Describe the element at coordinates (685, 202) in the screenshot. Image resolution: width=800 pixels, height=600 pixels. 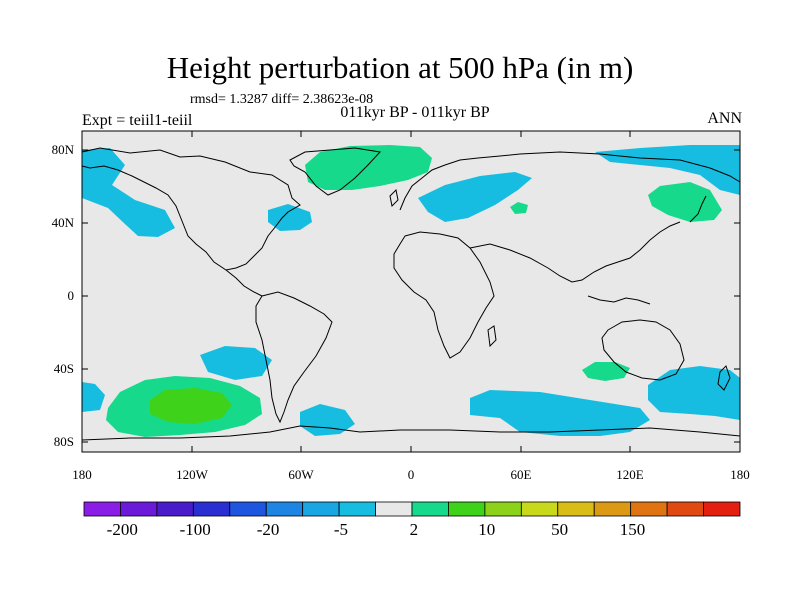
I see `patch-east-asia` at that location.